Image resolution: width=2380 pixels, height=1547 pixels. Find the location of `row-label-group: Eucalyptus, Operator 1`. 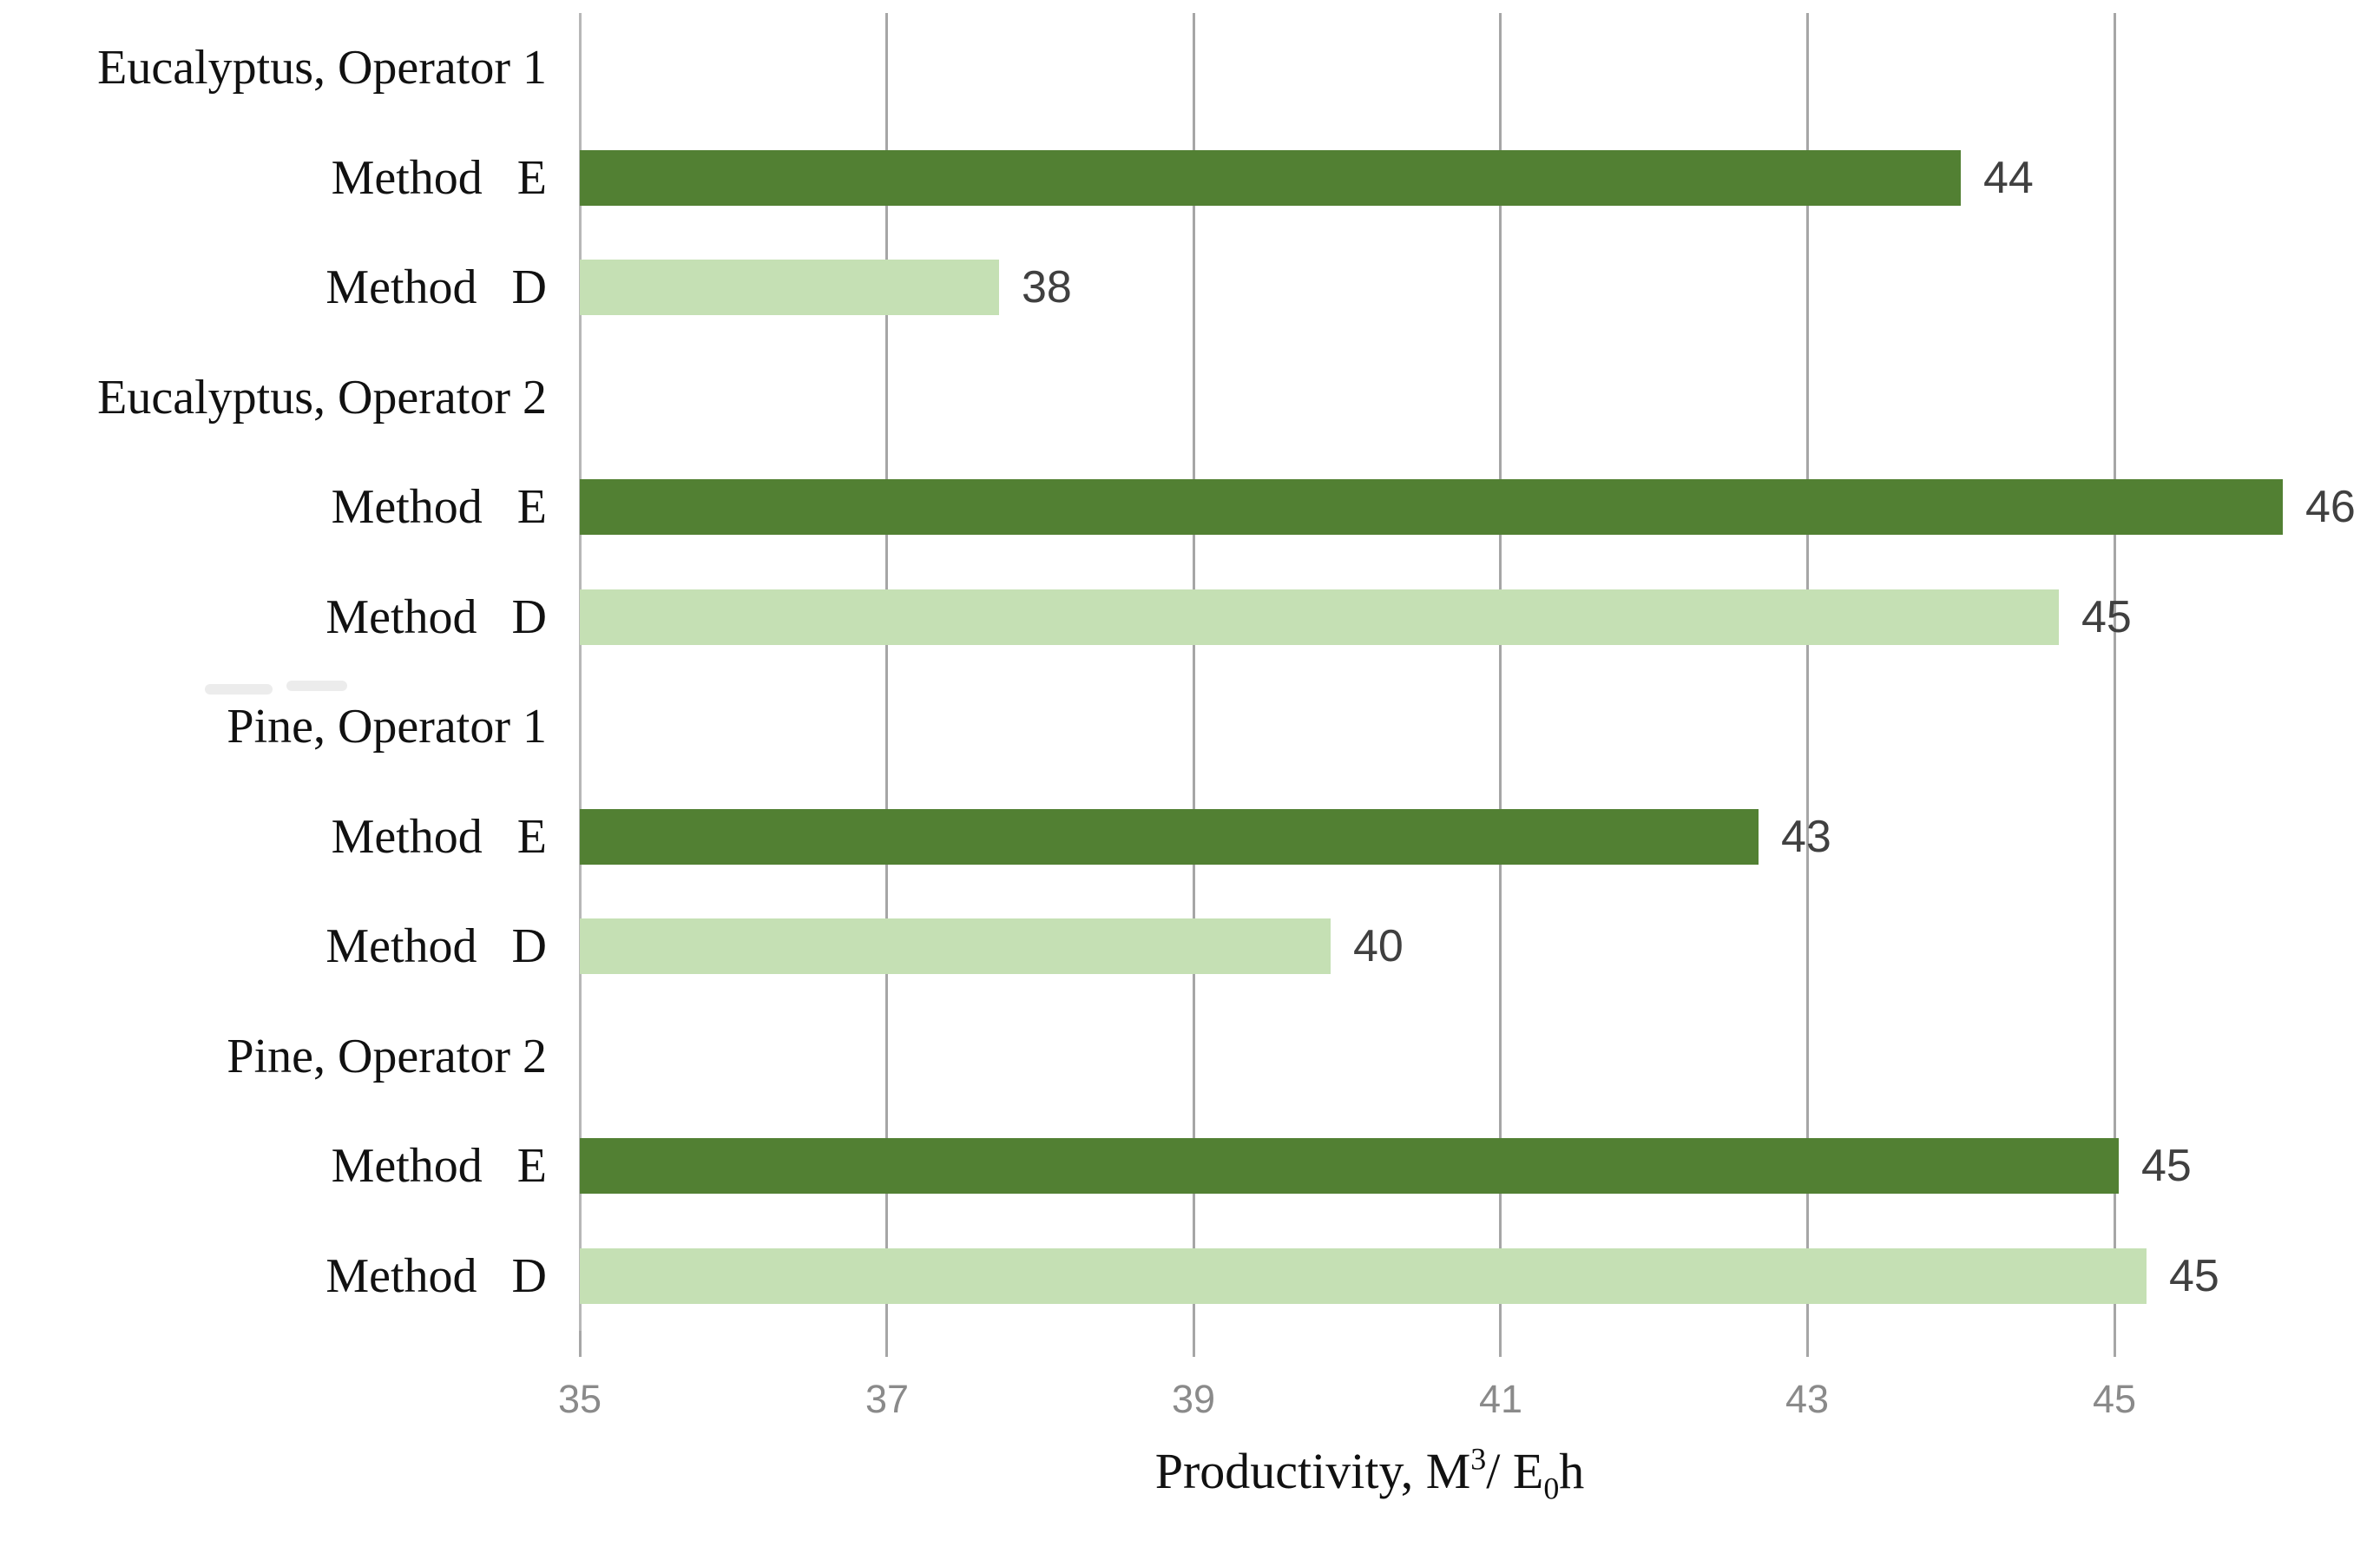

row-label-group: Eucalyptus, Operator 1 is located at coordinates (322, 68).